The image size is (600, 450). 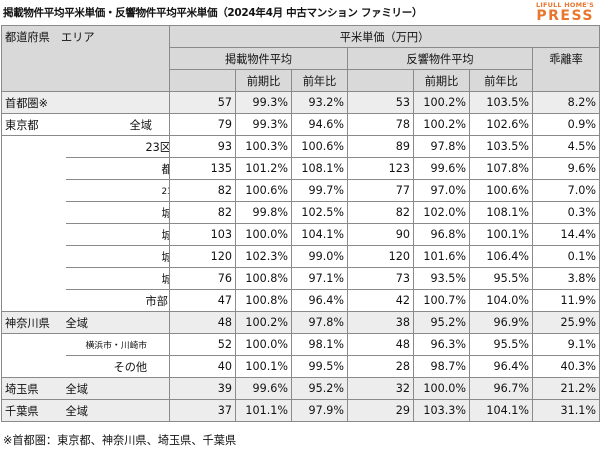 I want to click on response-mom-cell: 102.0%, so click(x=442, y=212).